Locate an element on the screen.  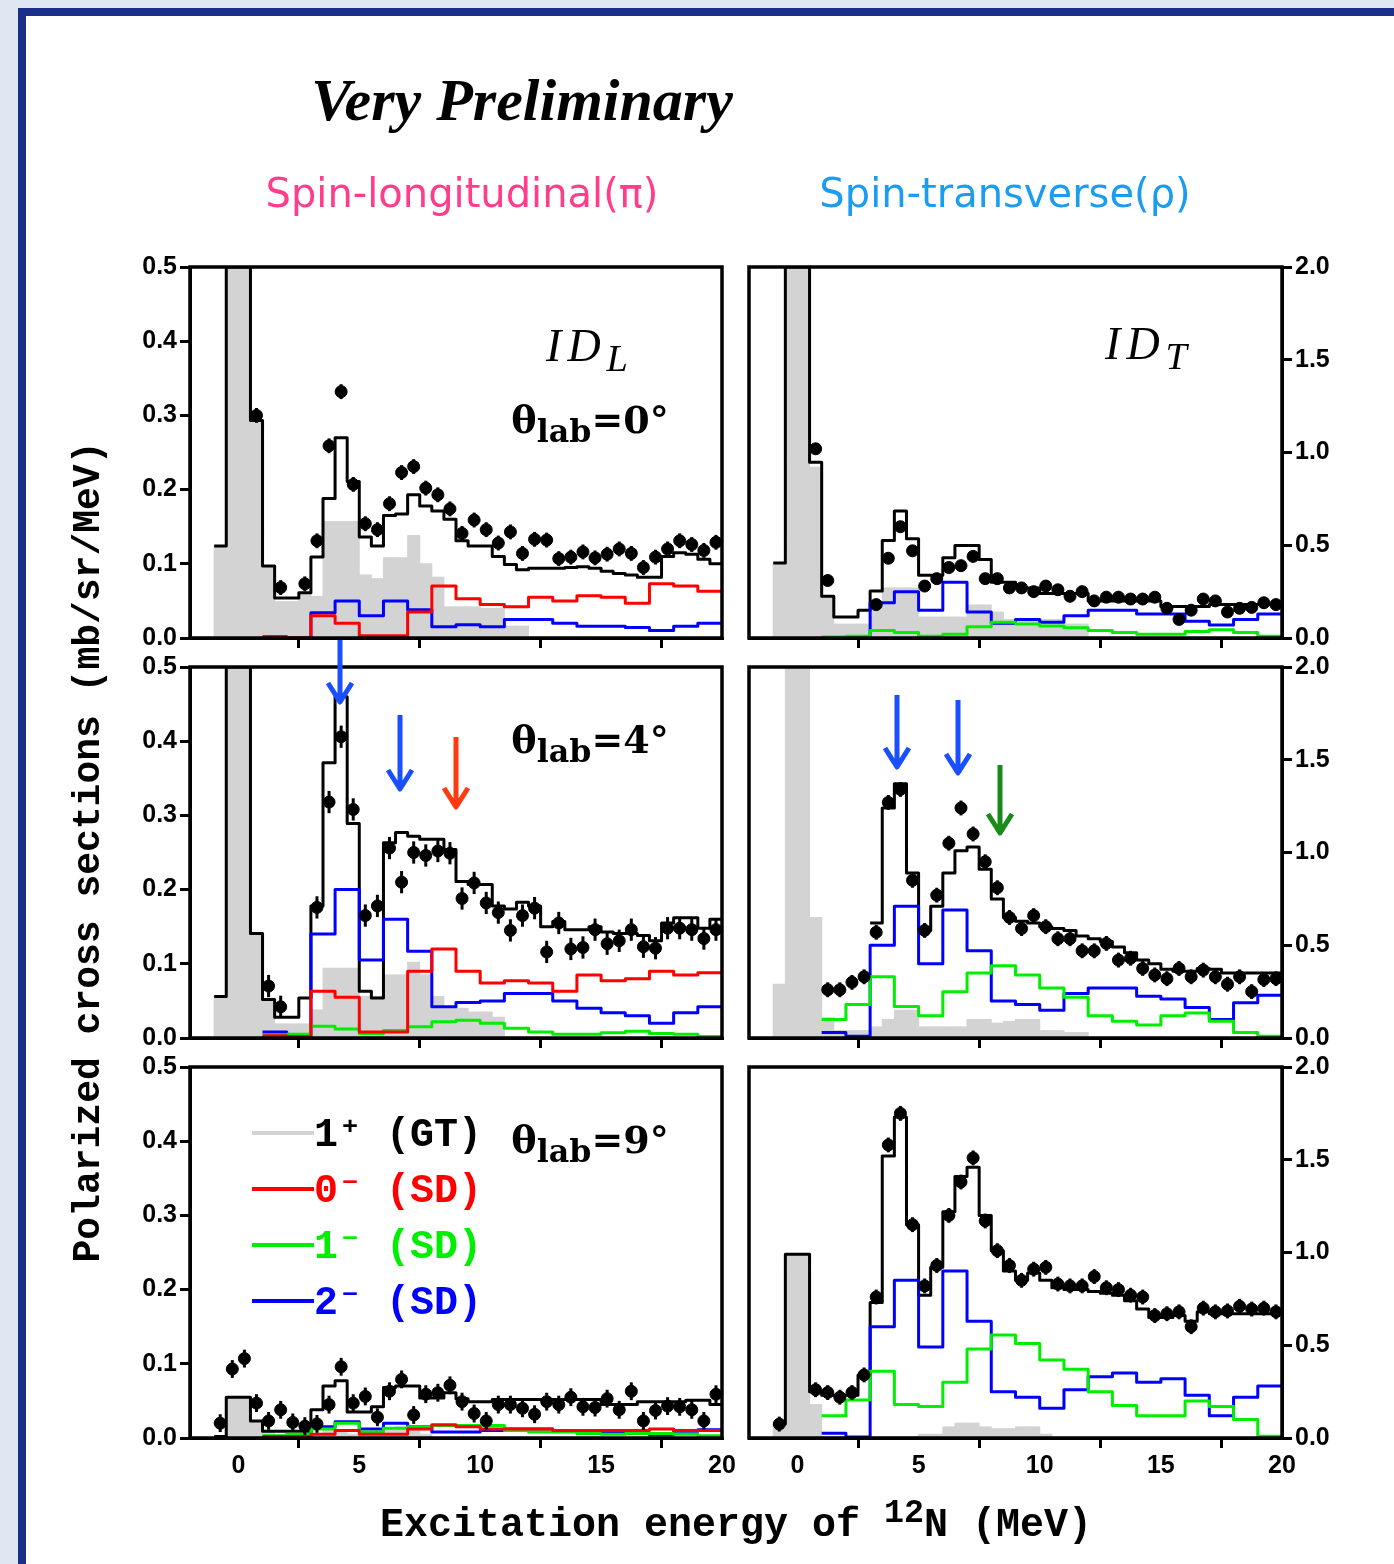
legend-label: 1⁺ (GT) is located at coordinates (398, 1134).